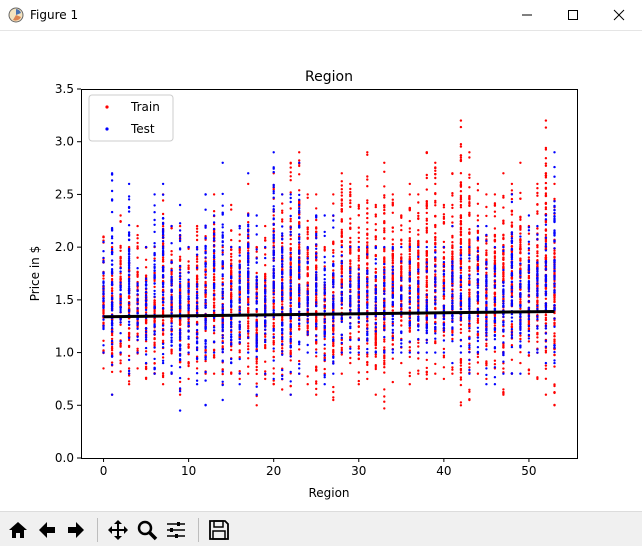 The image size is (642, 546). Describe the element at coordinates (527, 15) in the screenshot. I see `minimize-button` at that location.